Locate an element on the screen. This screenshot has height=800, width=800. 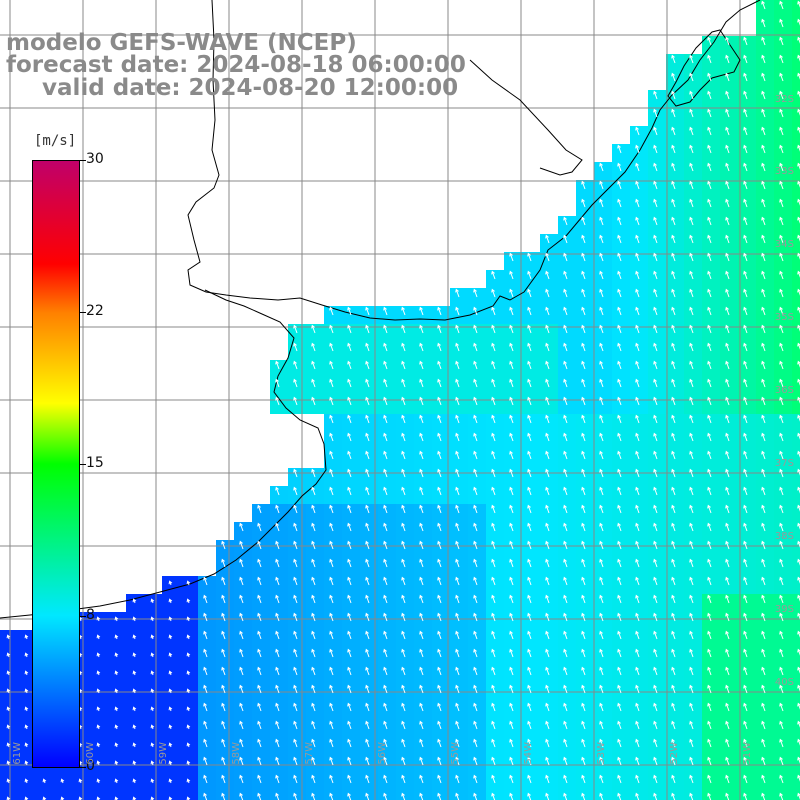
lat-label: 36S is located at coordinates (784, 390).